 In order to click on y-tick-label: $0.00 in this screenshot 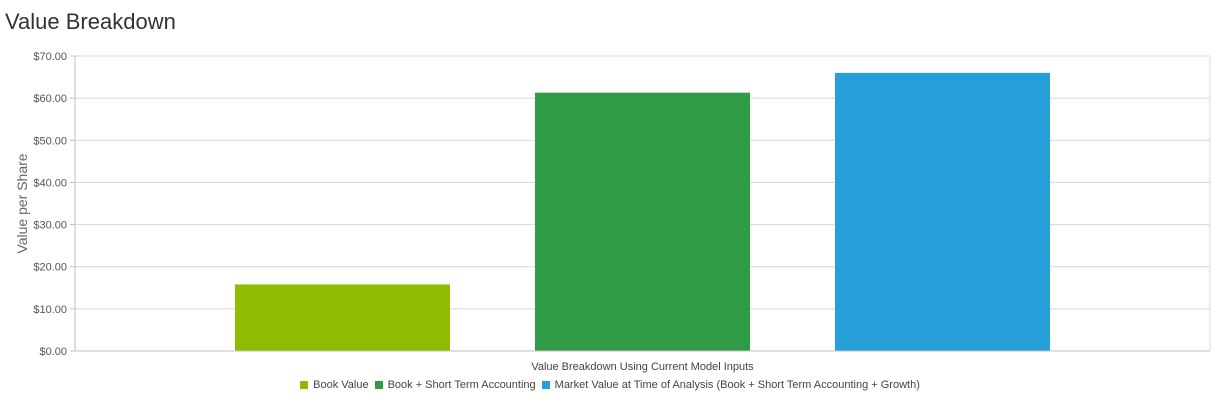, I will do `click(53, 352)`.